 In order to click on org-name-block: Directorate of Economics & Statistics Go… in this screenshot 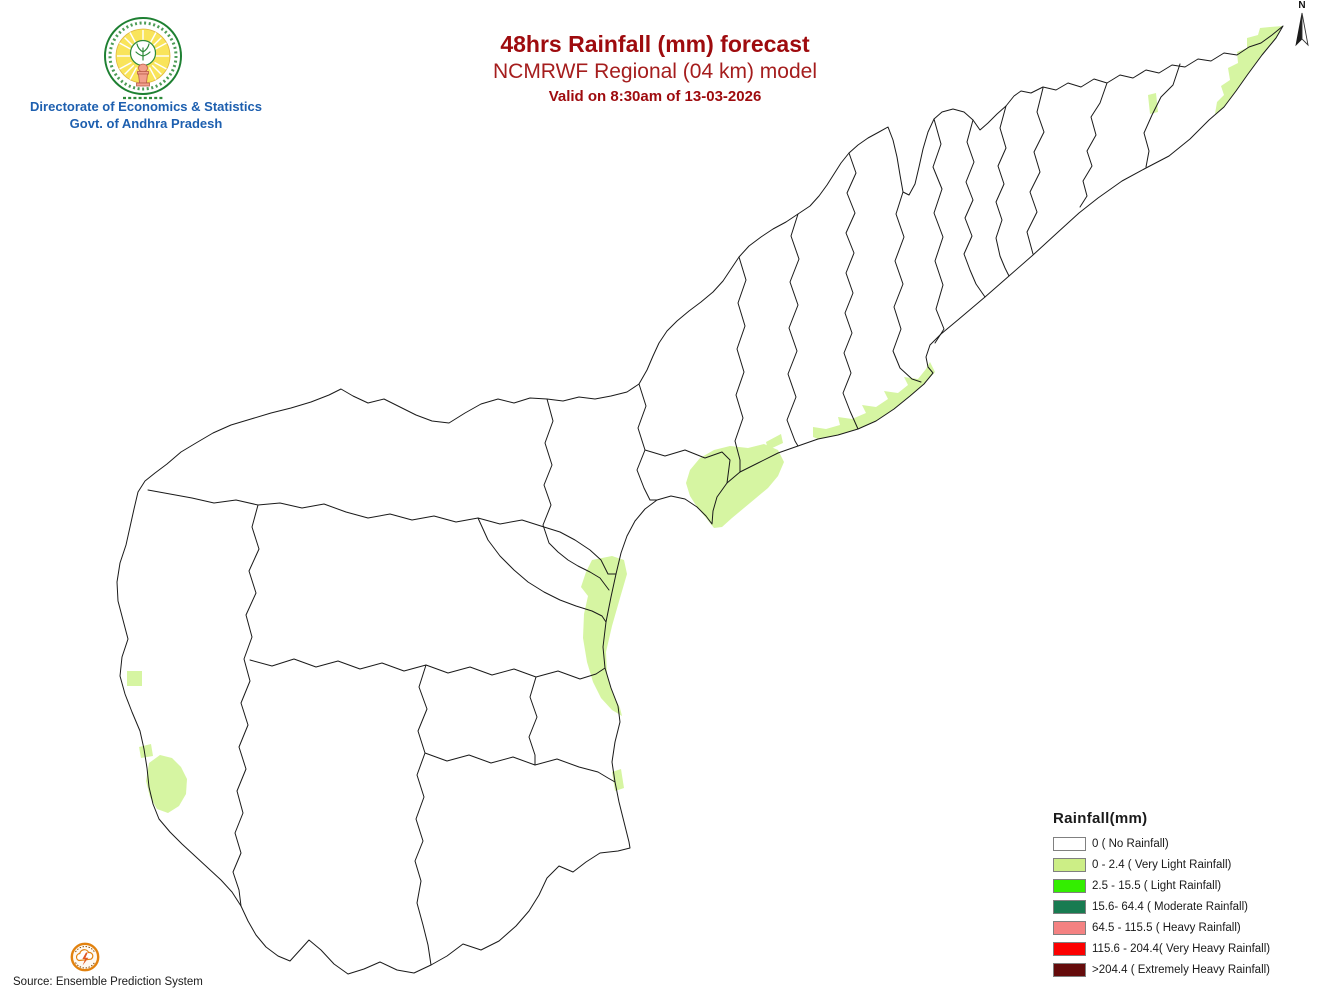, I will do `click(146, 115)`.